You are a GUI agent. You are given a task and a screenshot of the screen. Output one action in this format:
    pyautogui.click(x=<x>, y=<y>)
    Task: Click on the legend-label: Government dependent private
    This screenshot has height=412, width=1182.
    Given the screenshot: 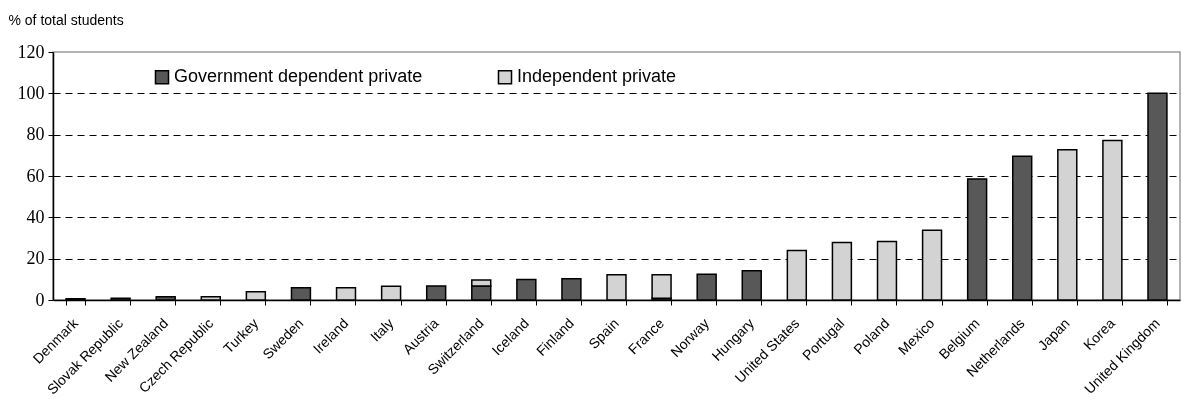 What is the action you would take?
    pyautogui.click(x=298, y=76)
    